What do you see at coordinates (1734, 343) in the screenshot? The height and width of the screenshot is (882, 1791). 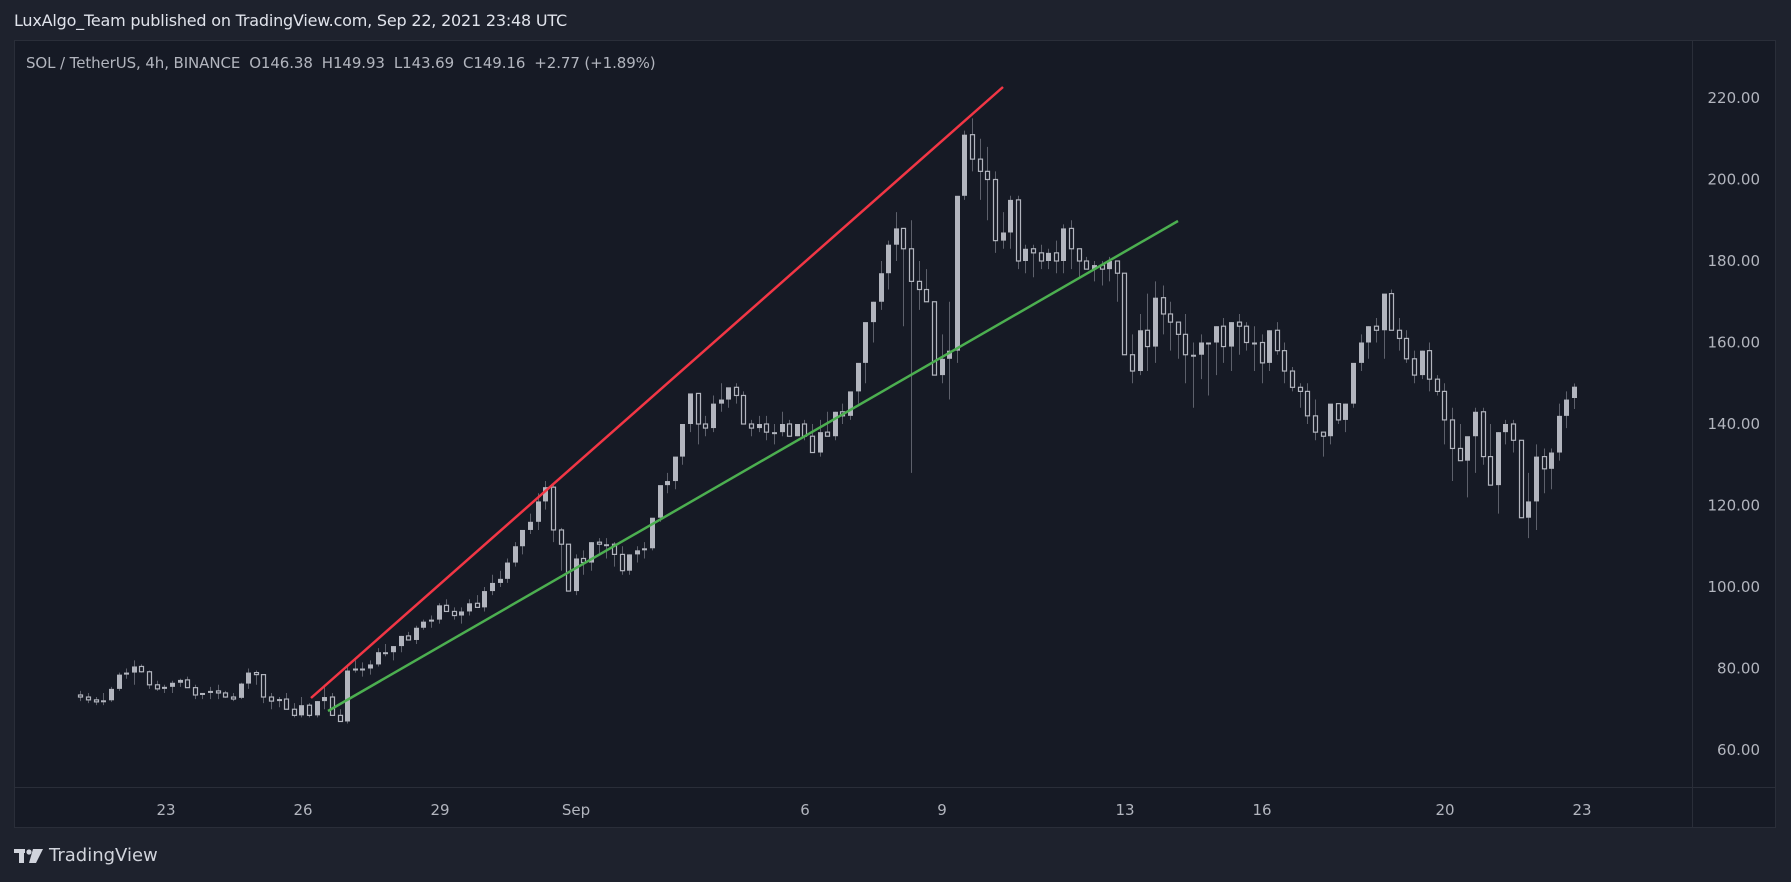 I see `price-tick-label: 160.00` at bounding box center [1734, 343].